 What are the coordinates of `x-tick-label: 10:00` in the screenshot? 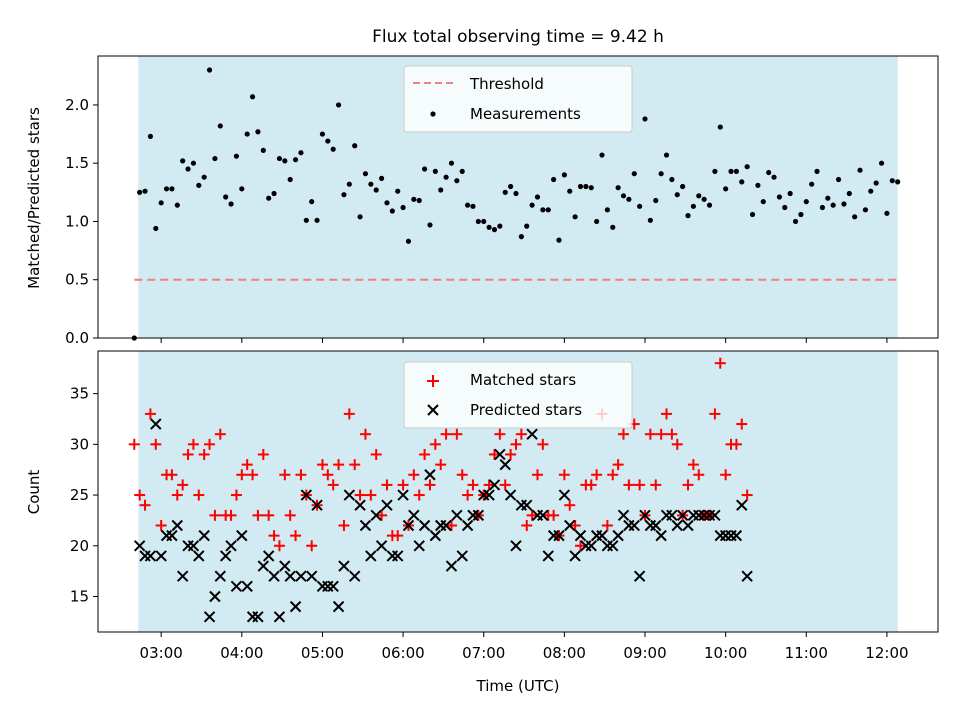 It's located at (725, 653).